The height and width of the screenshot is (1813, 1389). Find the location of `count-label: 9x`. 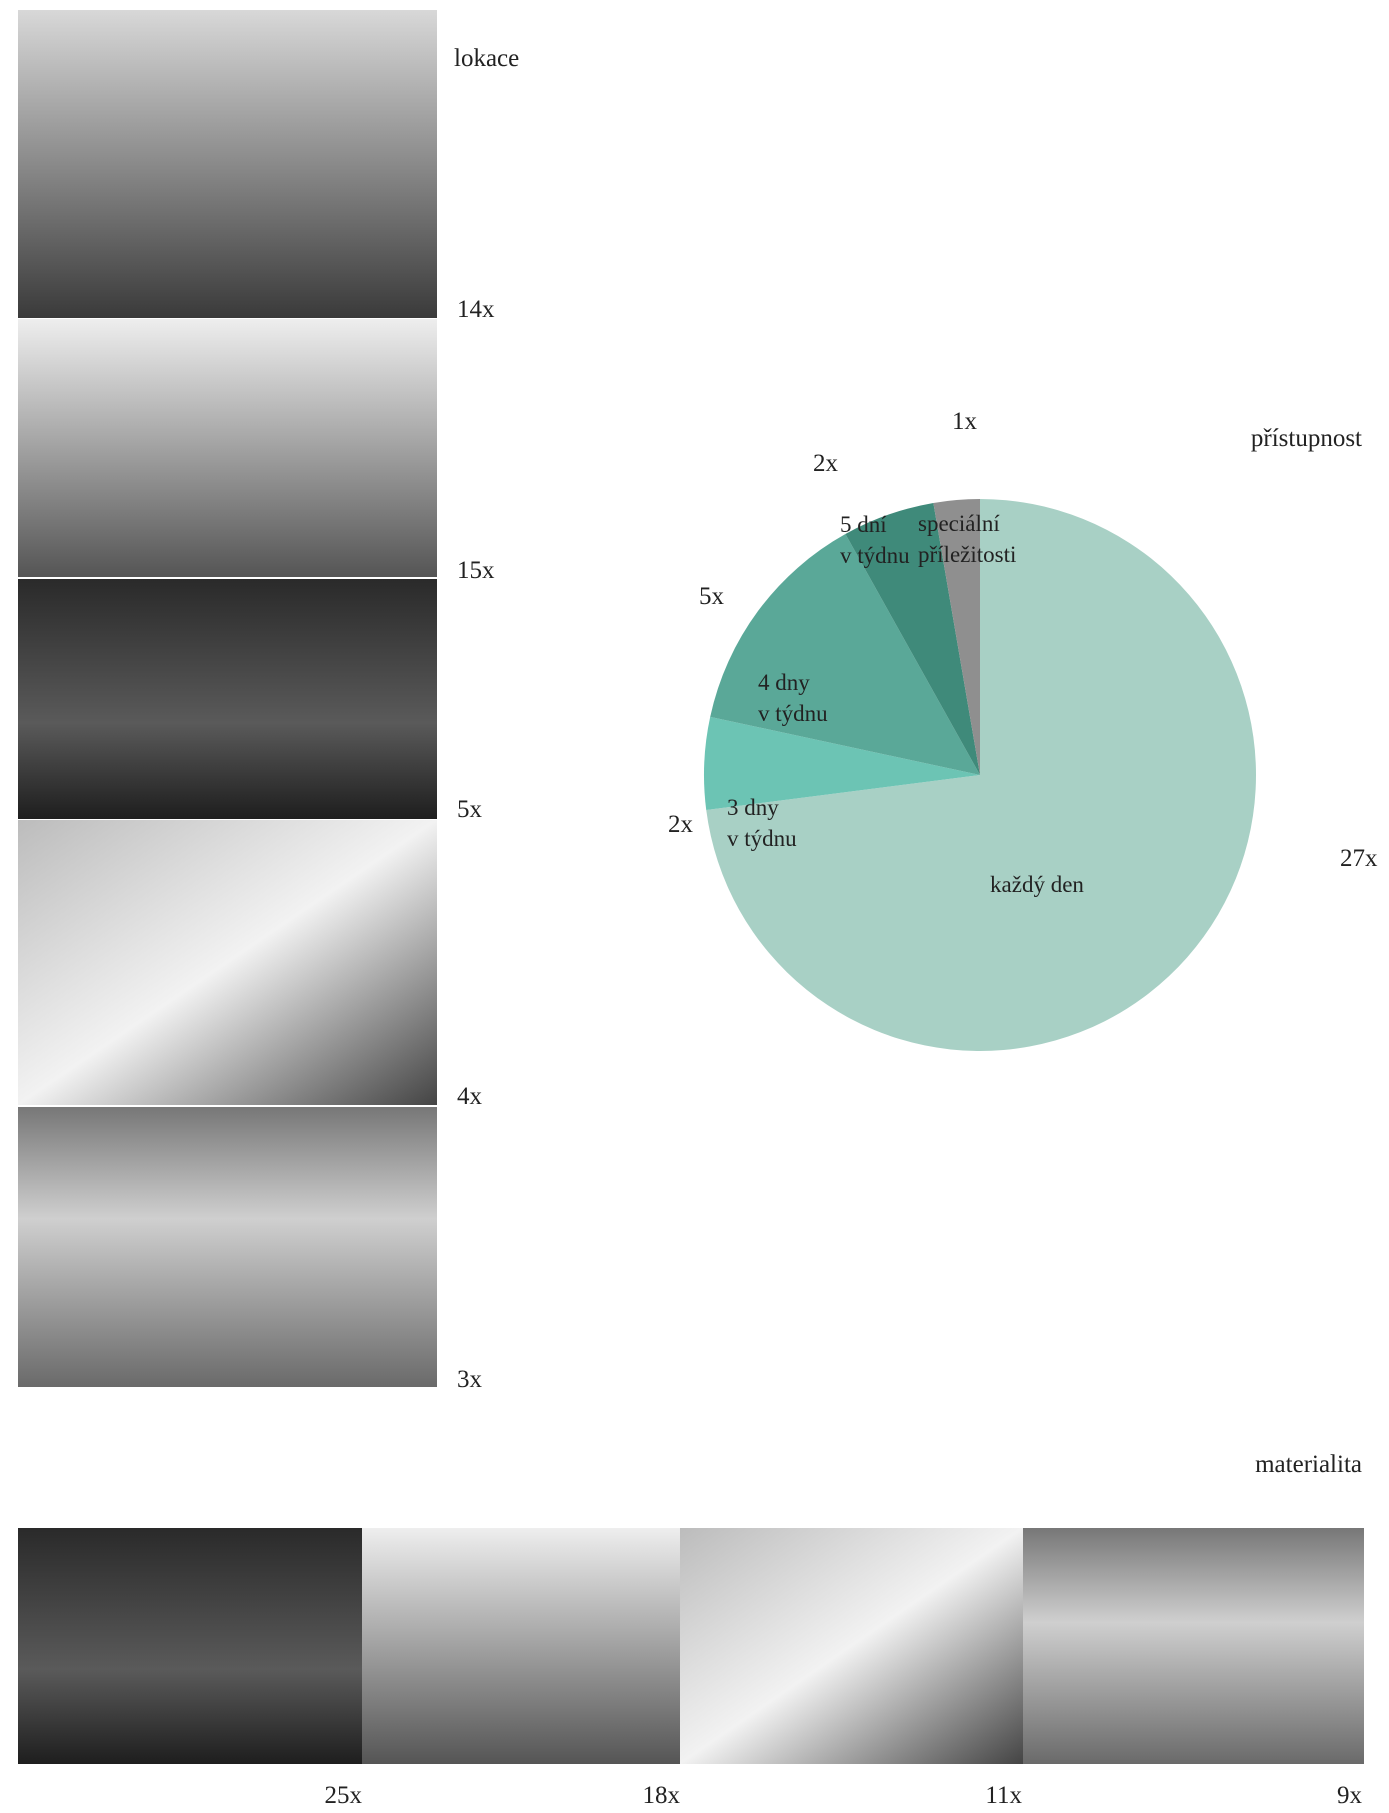

count-label: 9x is located at coordinates (1350, 1795).